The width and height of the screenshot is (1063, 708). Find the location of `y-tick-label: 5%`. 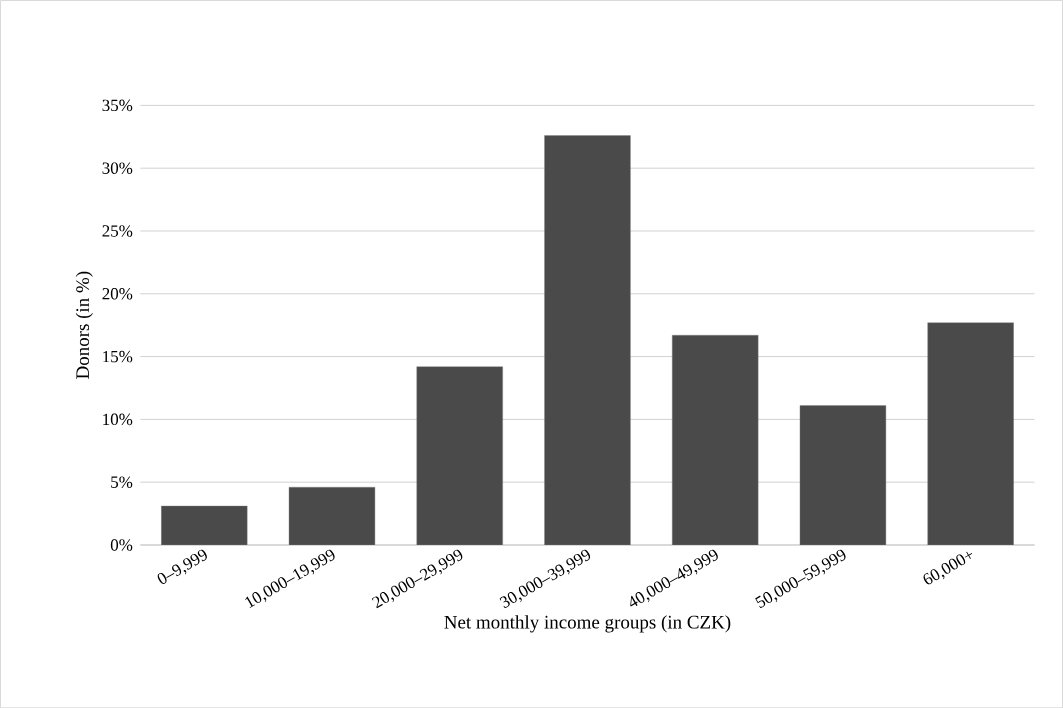

y-tick-label: 5% is located at coordinates (122, 482).